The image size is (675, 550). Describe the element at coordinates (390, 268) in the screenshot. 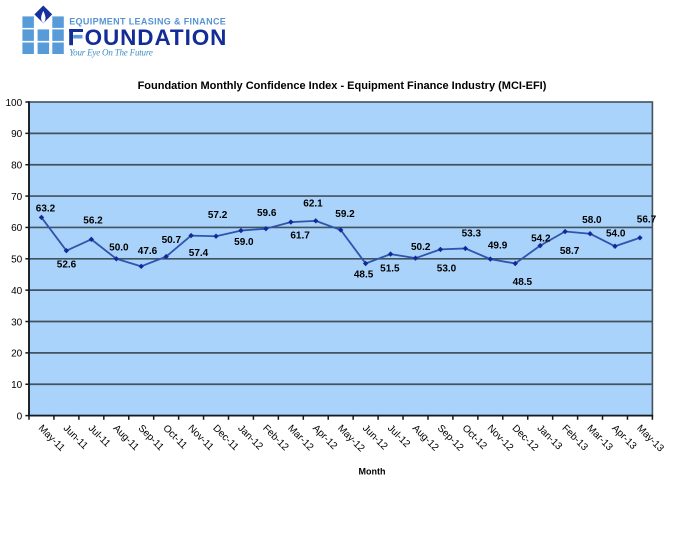

I see `svg-text: 51.5` at that location.